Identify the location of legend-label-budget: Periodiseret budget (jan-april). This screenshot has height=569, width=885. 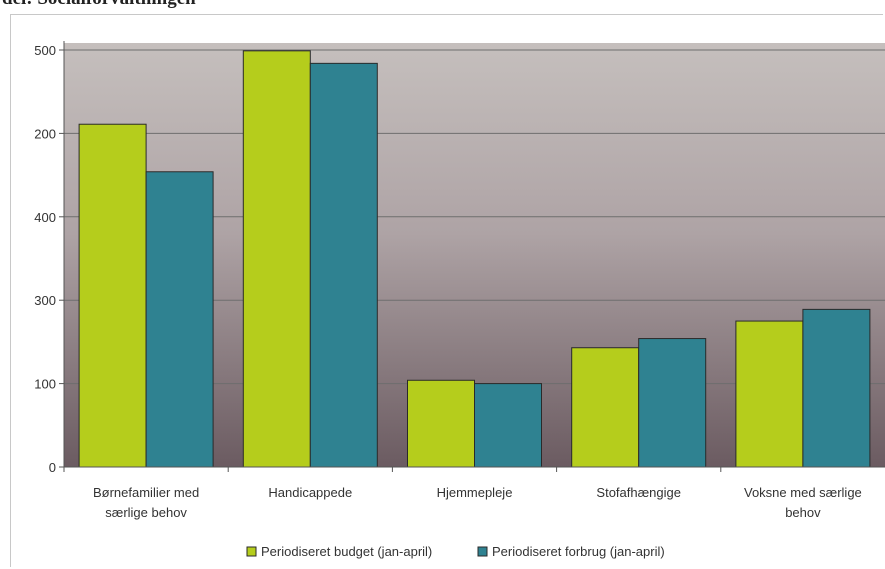
(346, 551).